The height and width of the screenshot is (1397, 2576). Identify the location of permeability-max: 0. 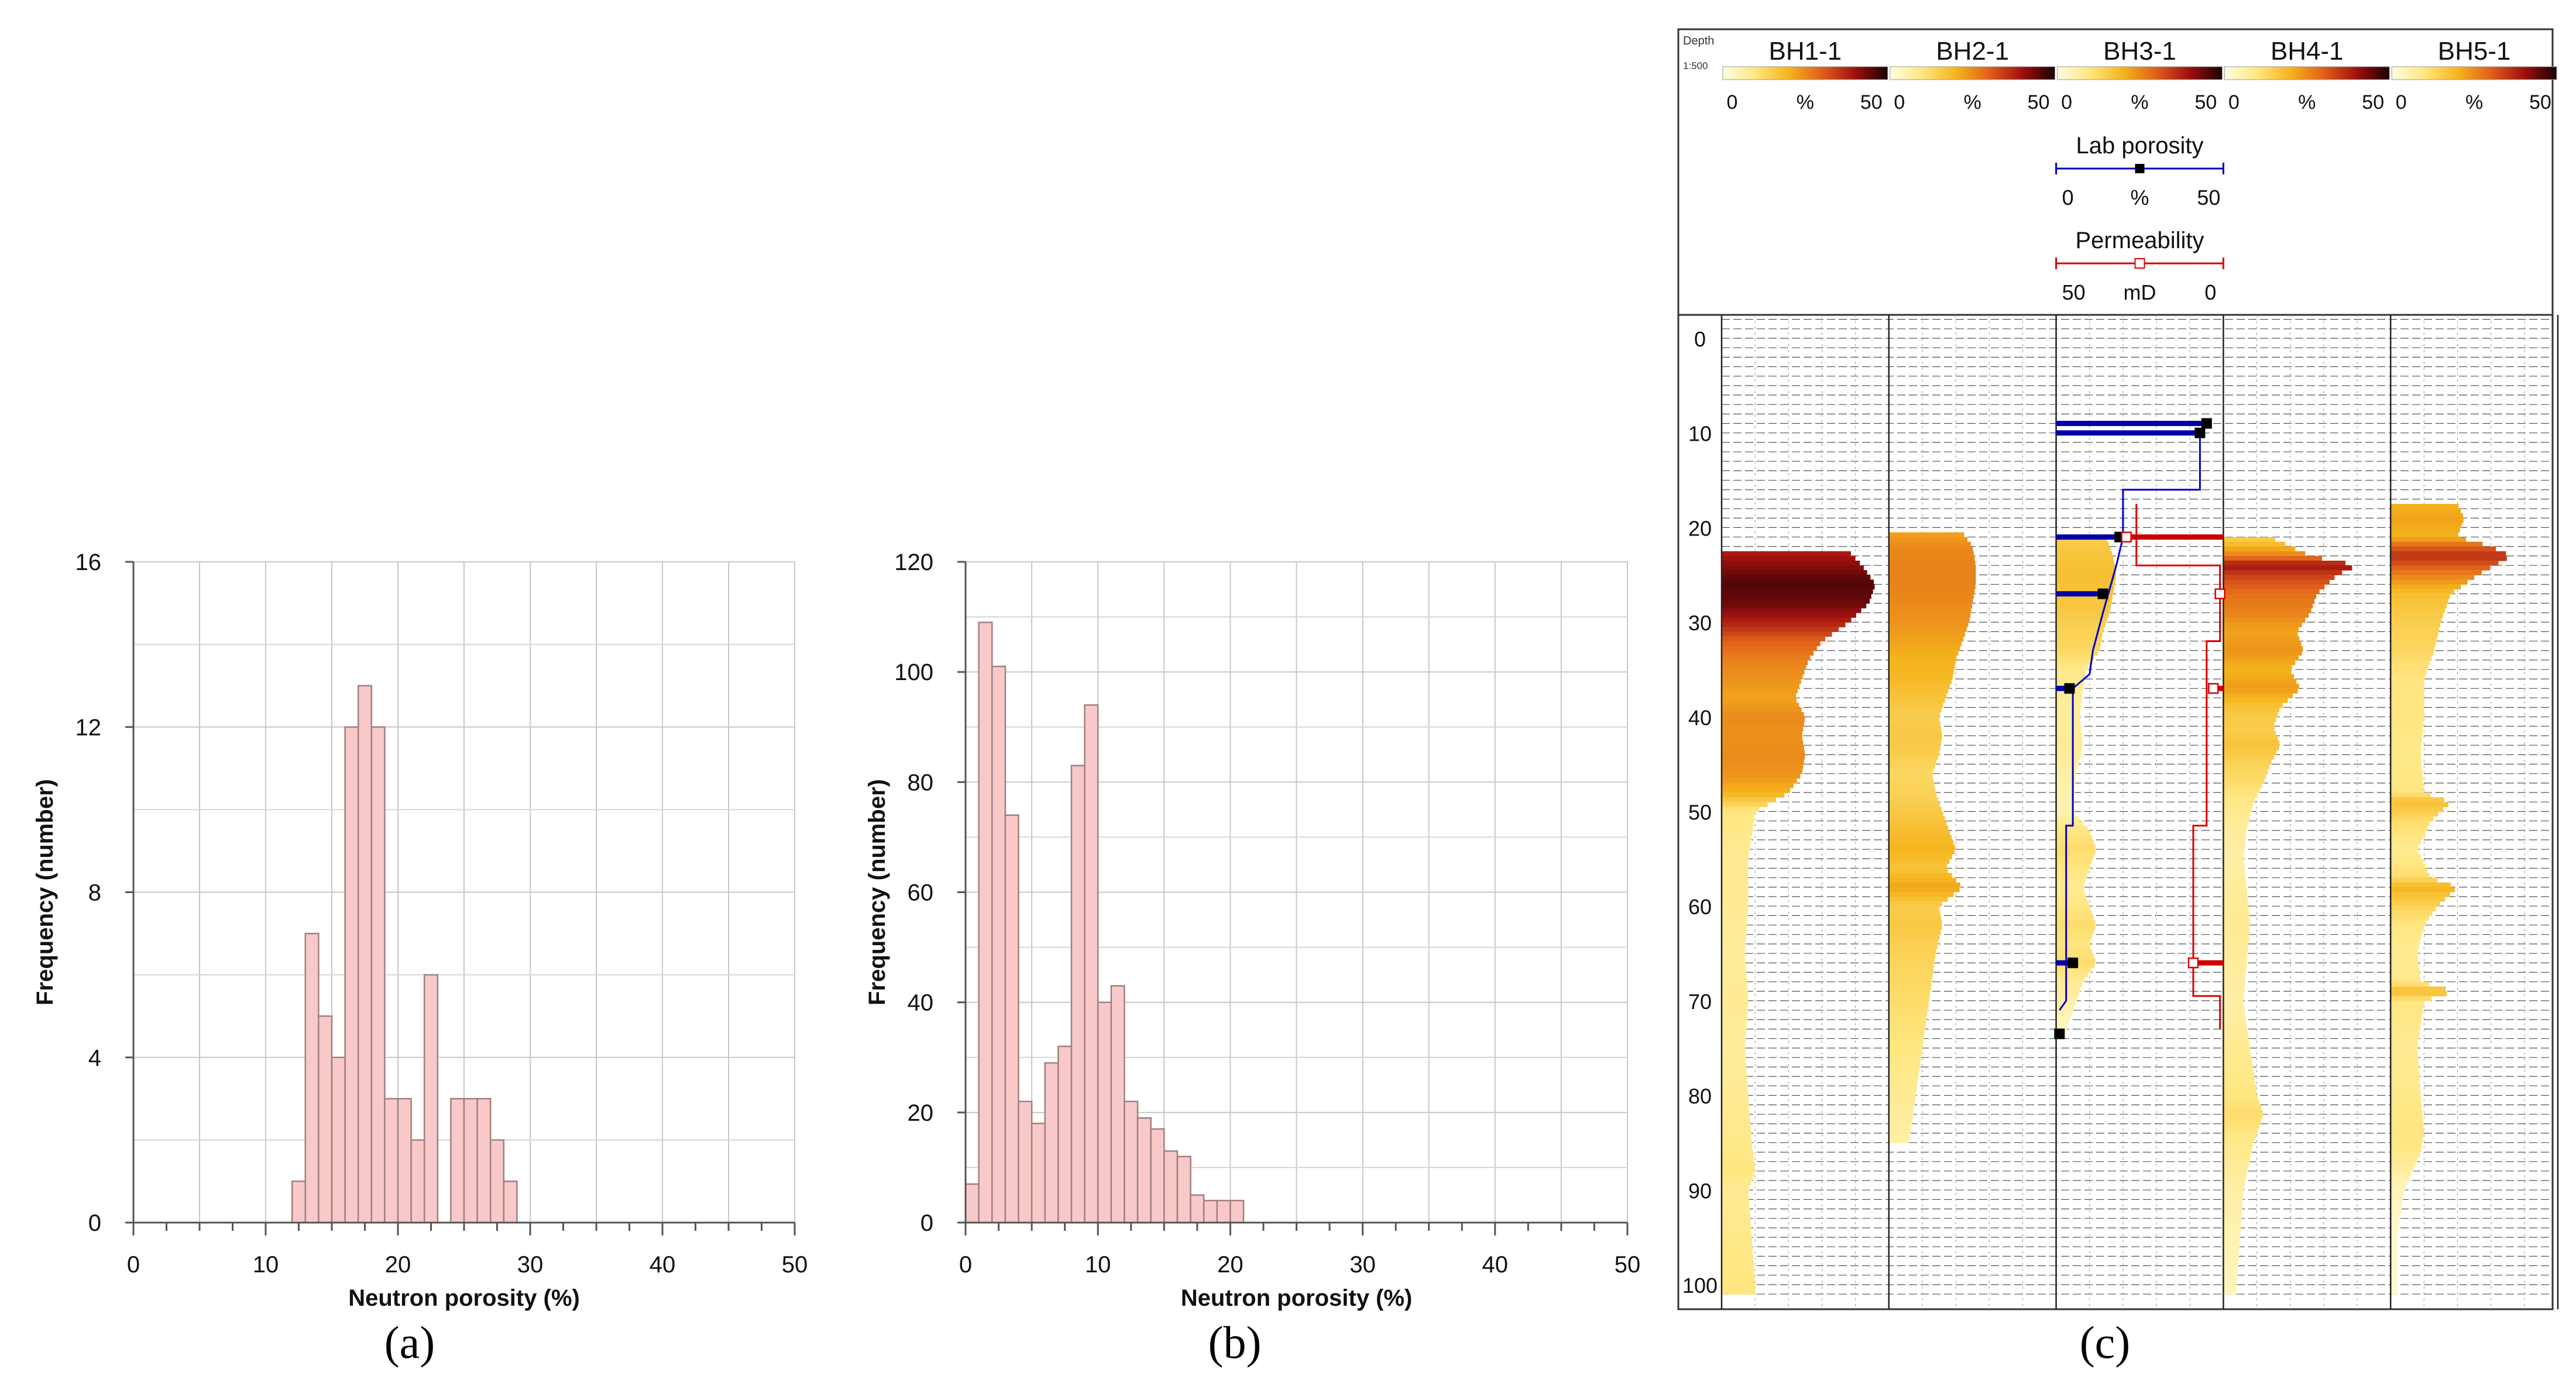
(2210, 292).